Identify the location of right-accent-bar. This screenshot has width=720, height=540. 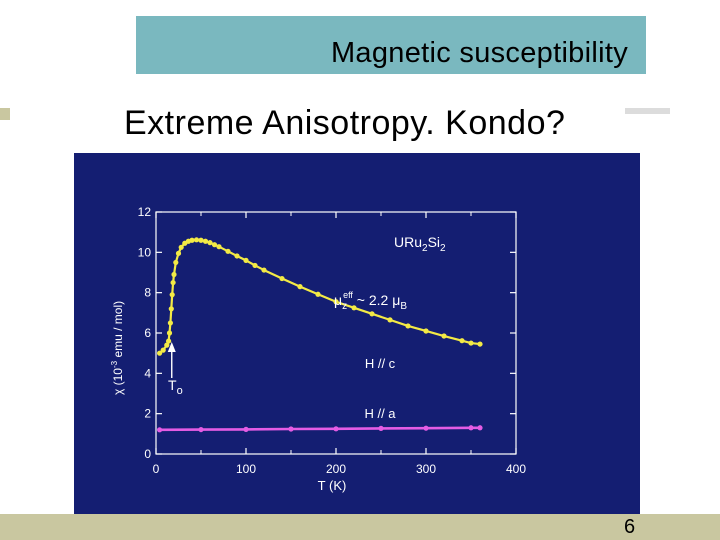
(647, 111).